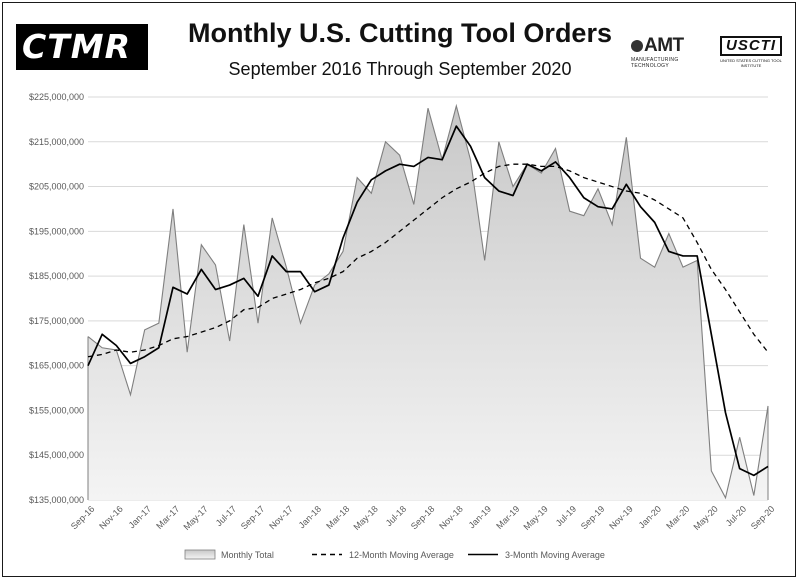  What do you see at coordinates (507, 517) in the screenshot?
I see `x-tick-label: Mar-19` at bounding box center [507, 517].